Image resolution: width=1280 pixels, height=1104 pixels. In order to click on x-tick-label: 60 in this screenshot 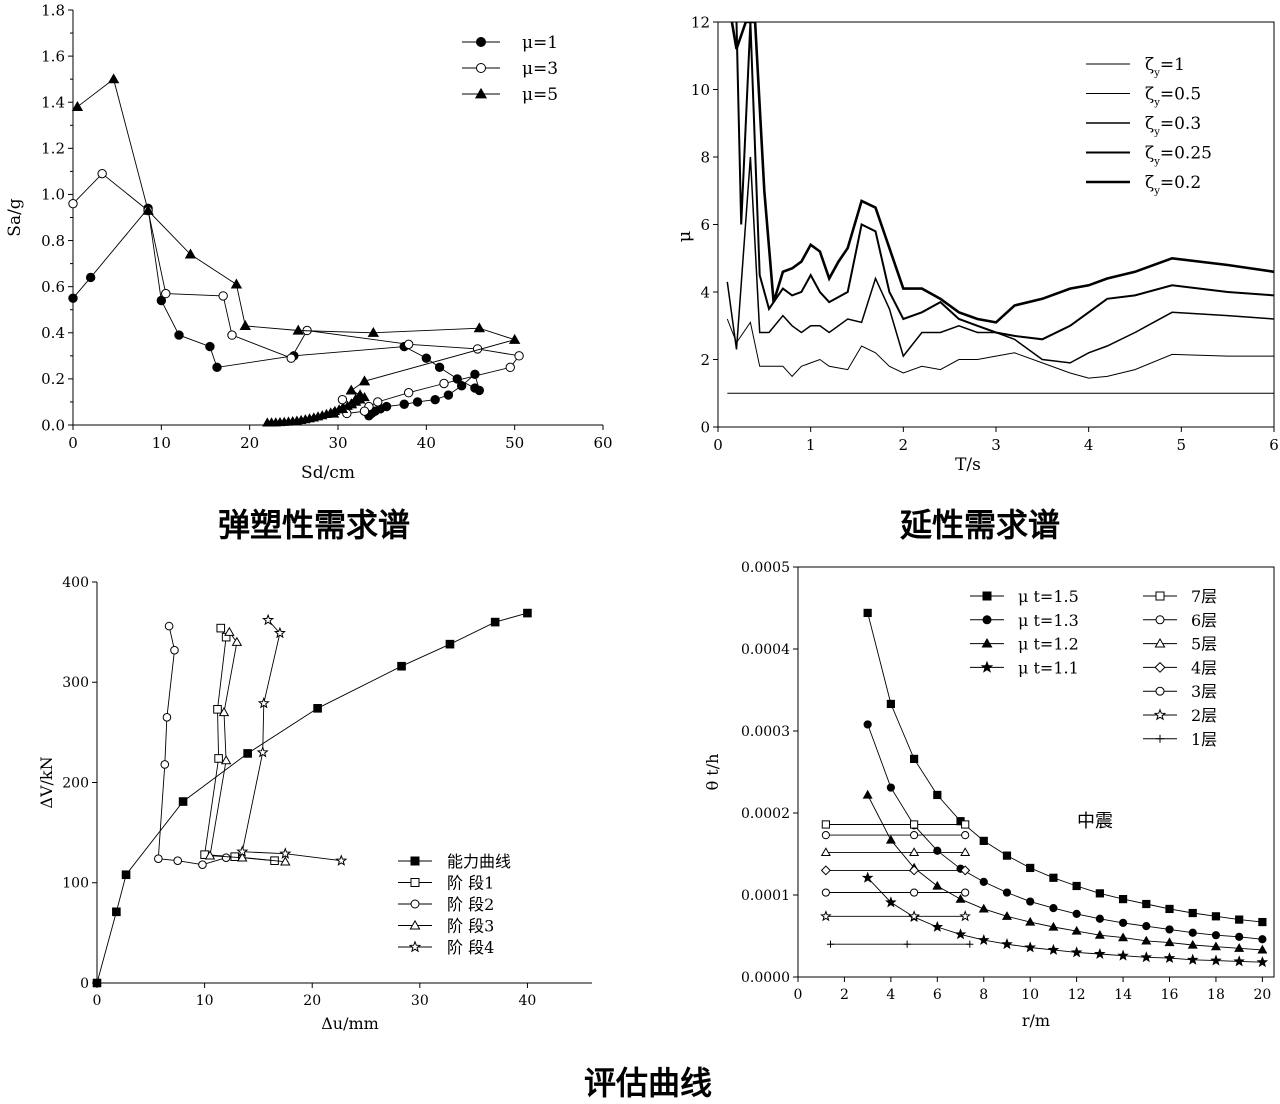, I will do `click(602, 443)`.